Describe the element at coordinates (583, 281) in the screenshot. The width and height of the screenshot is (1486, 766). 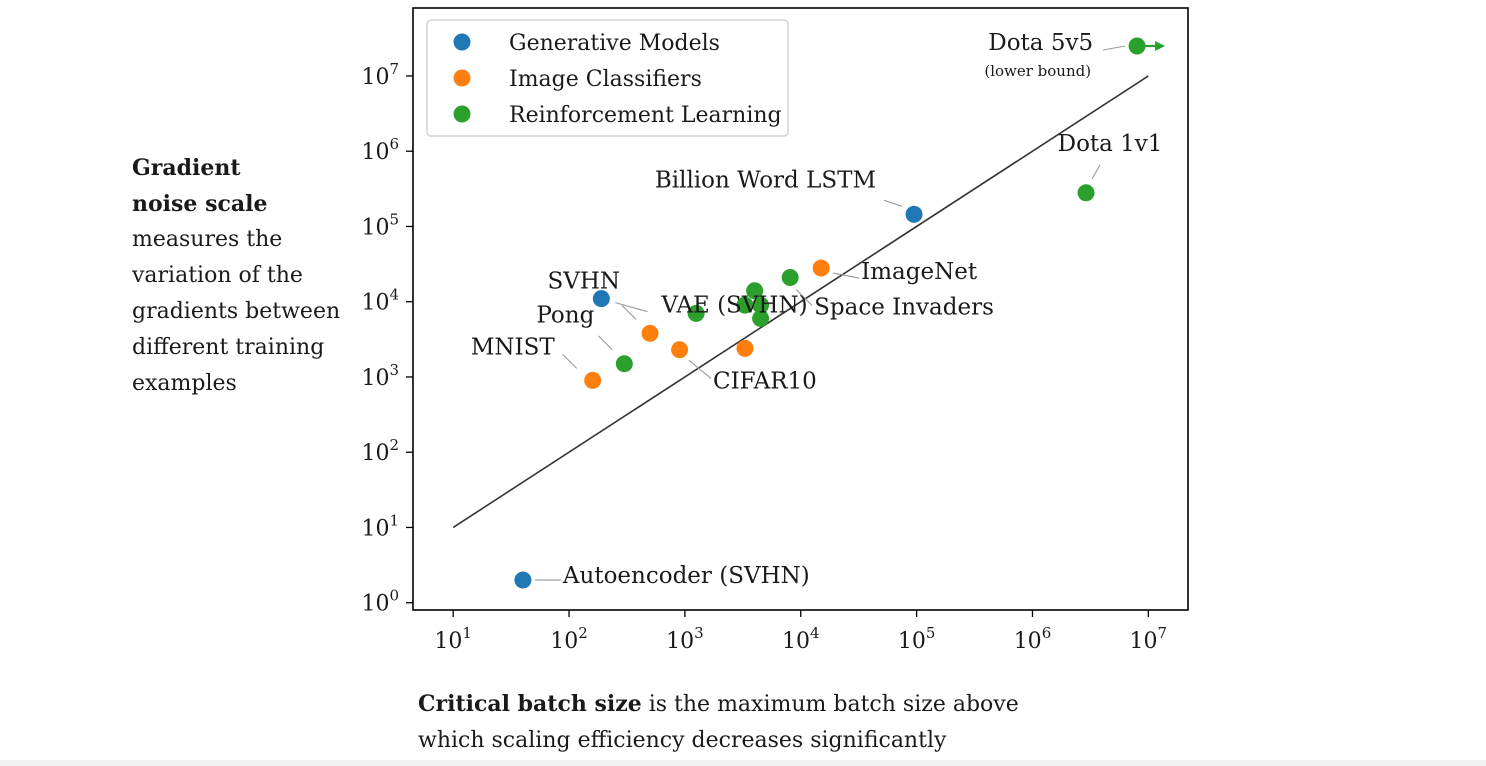
I see `point-label-svhn: SVHN` at that location.